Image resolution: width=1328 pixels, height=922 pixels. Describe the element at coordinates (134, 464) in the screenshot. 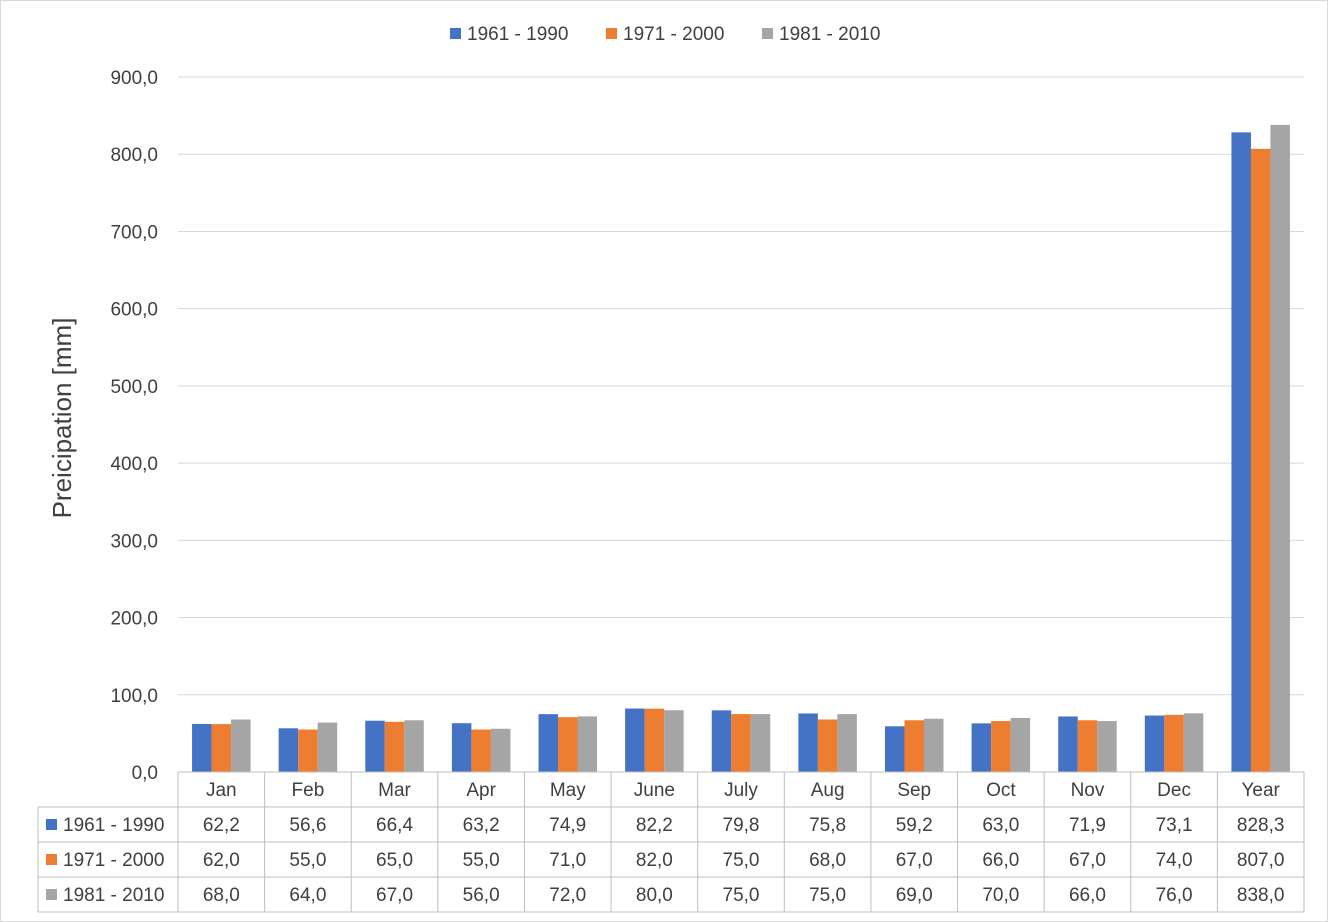

I see `y-tick-label: 400,0` at that location.